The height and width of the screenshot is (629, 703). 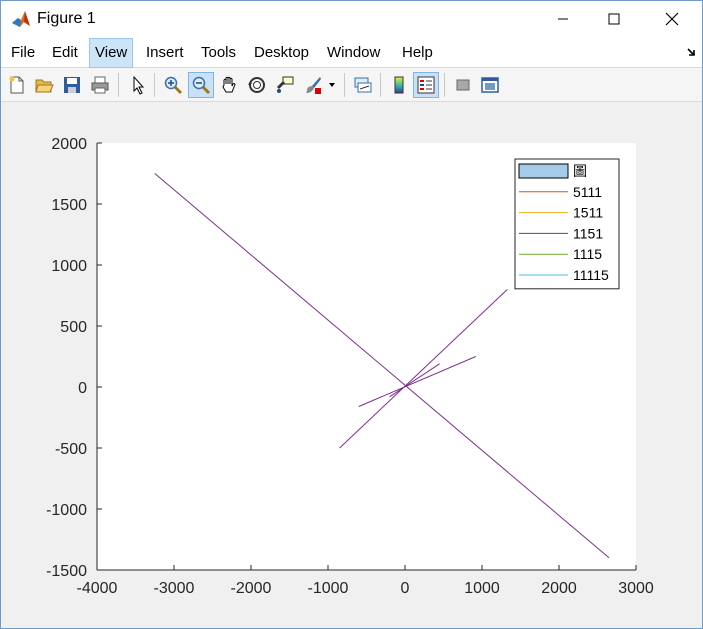 I want to click on menu-window: Window, so click(x=354, y=52).